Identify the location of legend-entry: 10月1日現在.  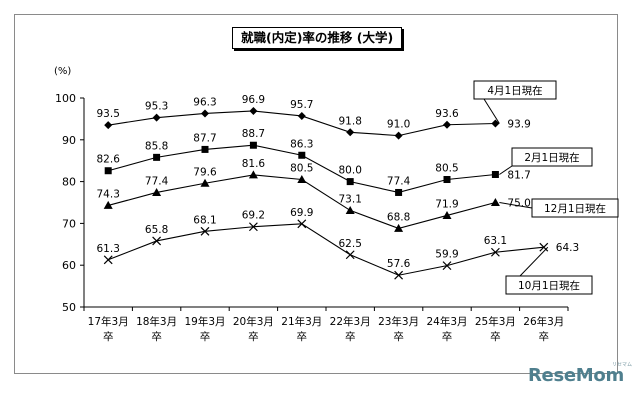
(549, 286).